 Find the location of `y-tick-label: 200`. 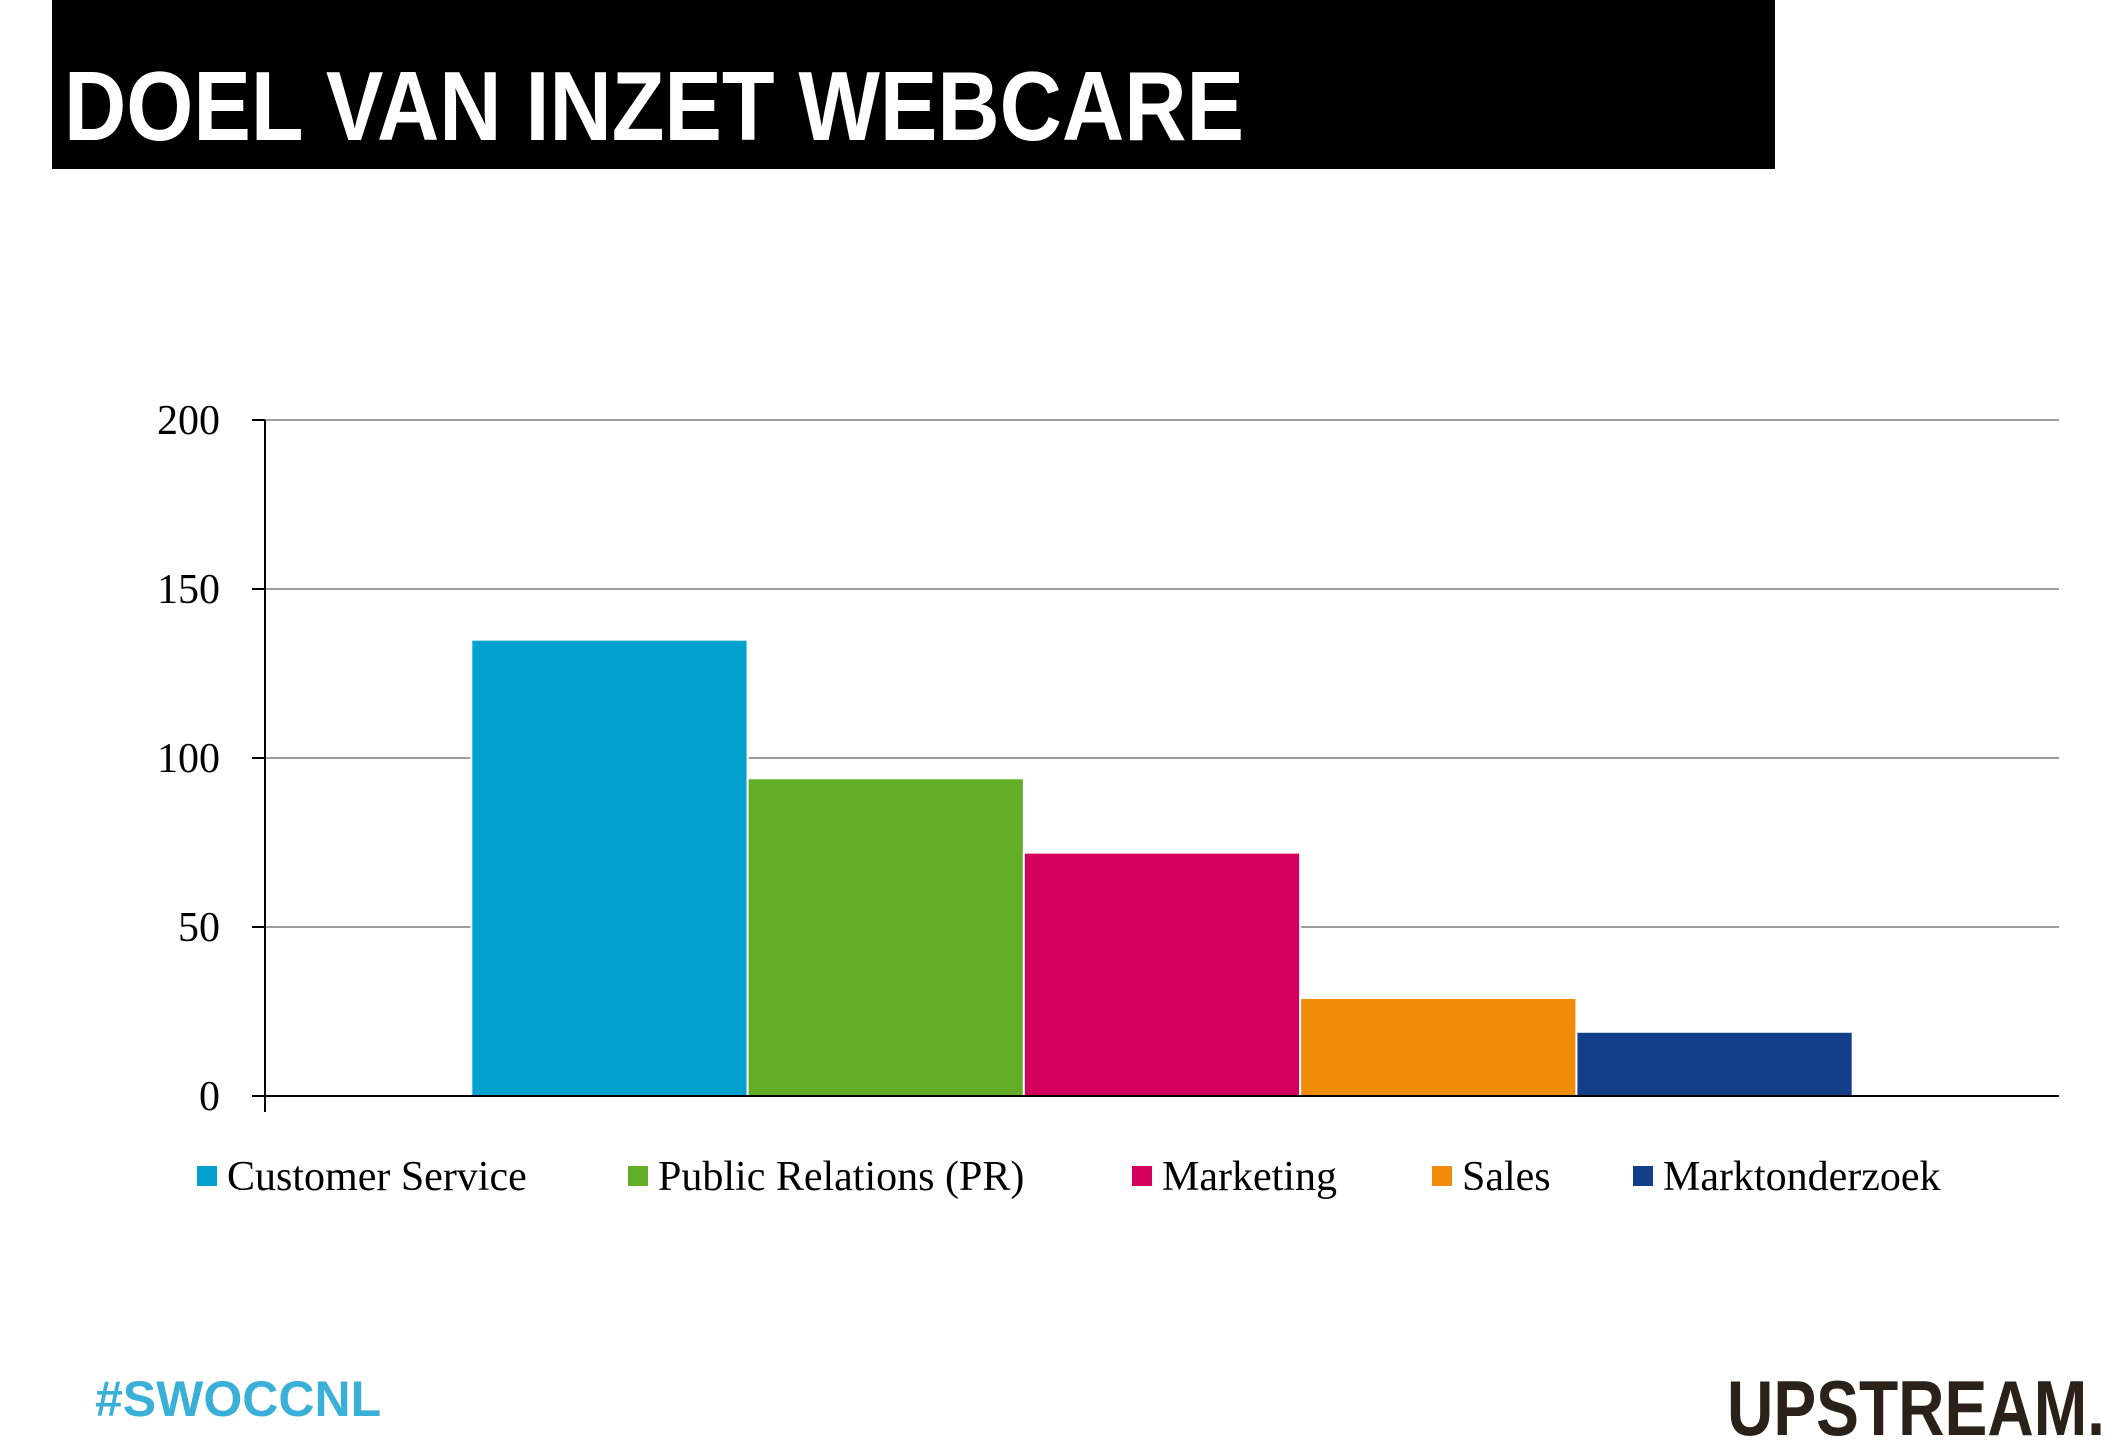

y-tick-label: 200 is located at coordinates (188, 421).